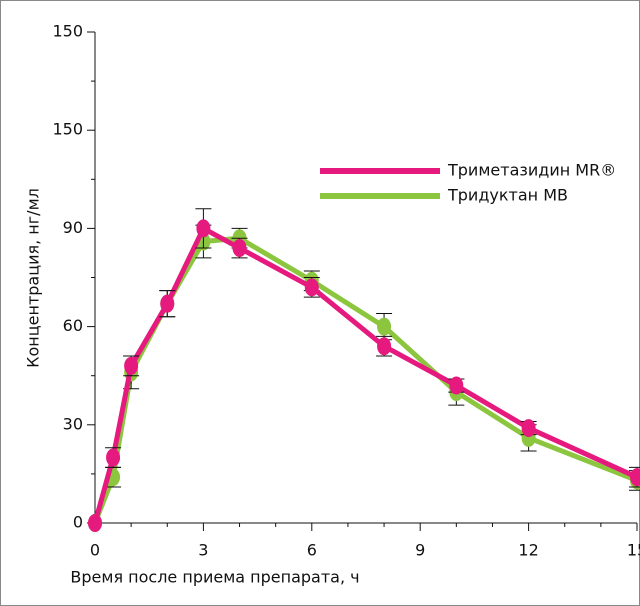  What do you see at coordinates (33, 278) in the screenshot?
I see `y-axis-label: Концентрация, нг/мл` at bounding box center [33, 278].